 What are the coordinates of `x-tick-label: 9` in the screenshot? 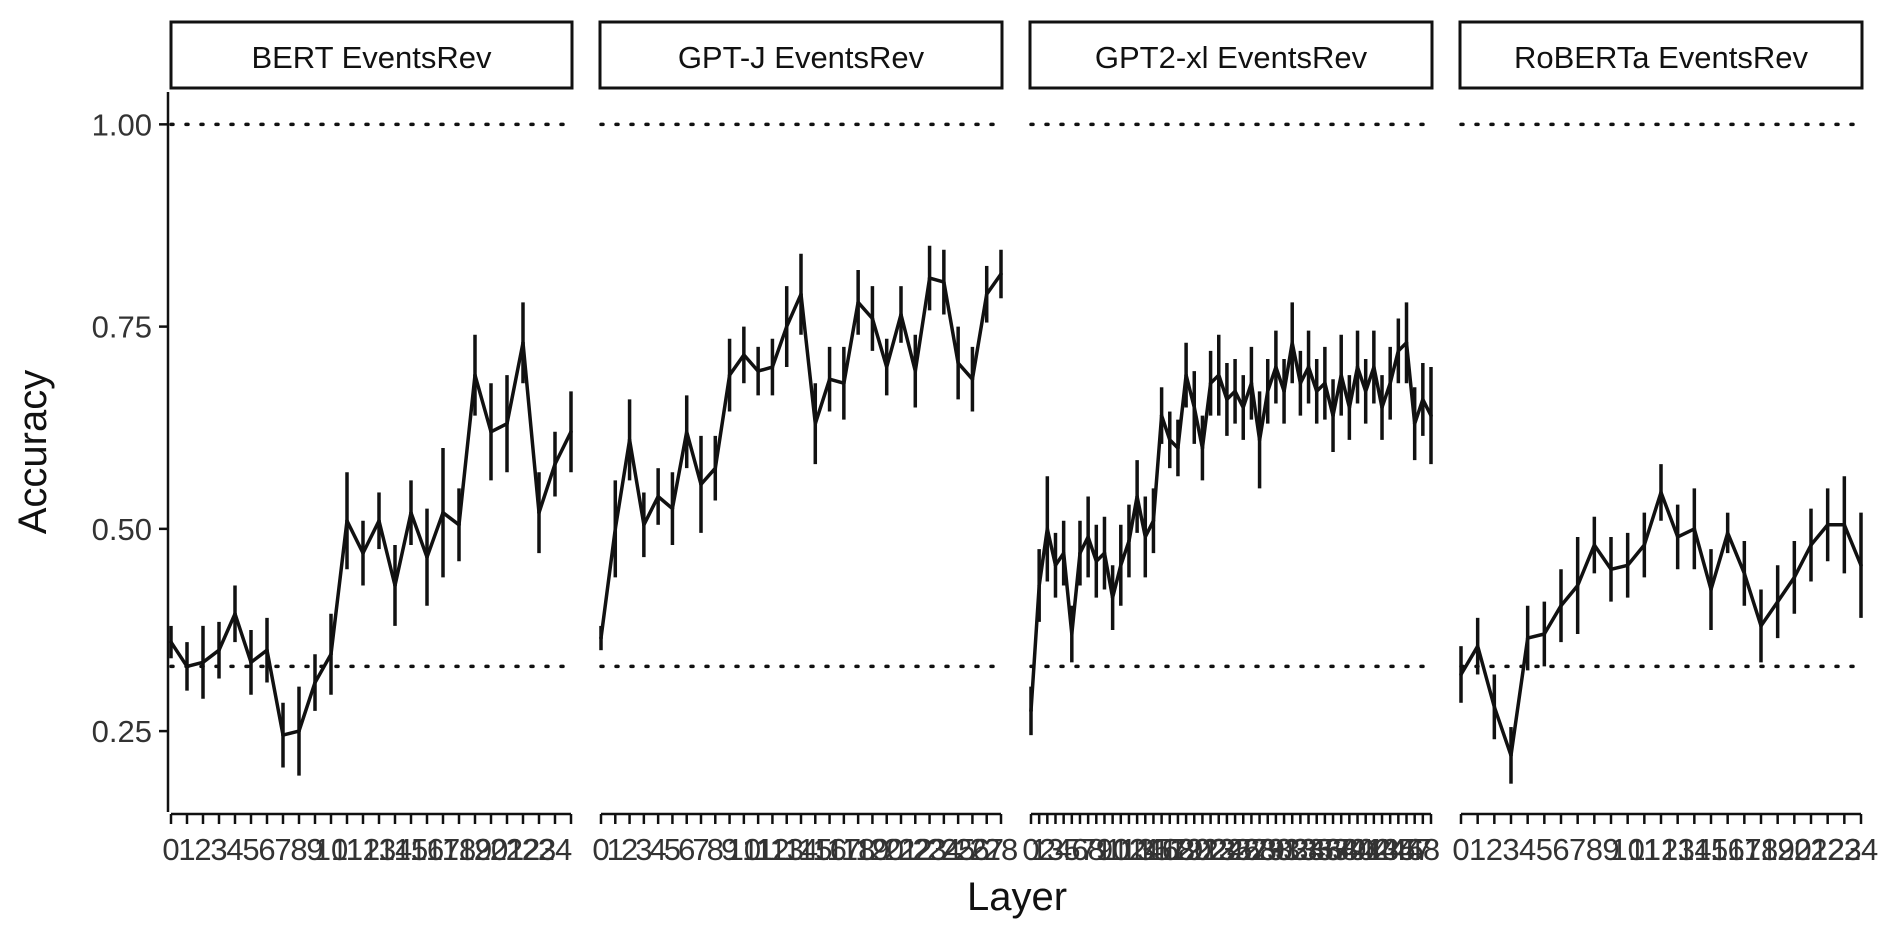 It's located at (729, 849).